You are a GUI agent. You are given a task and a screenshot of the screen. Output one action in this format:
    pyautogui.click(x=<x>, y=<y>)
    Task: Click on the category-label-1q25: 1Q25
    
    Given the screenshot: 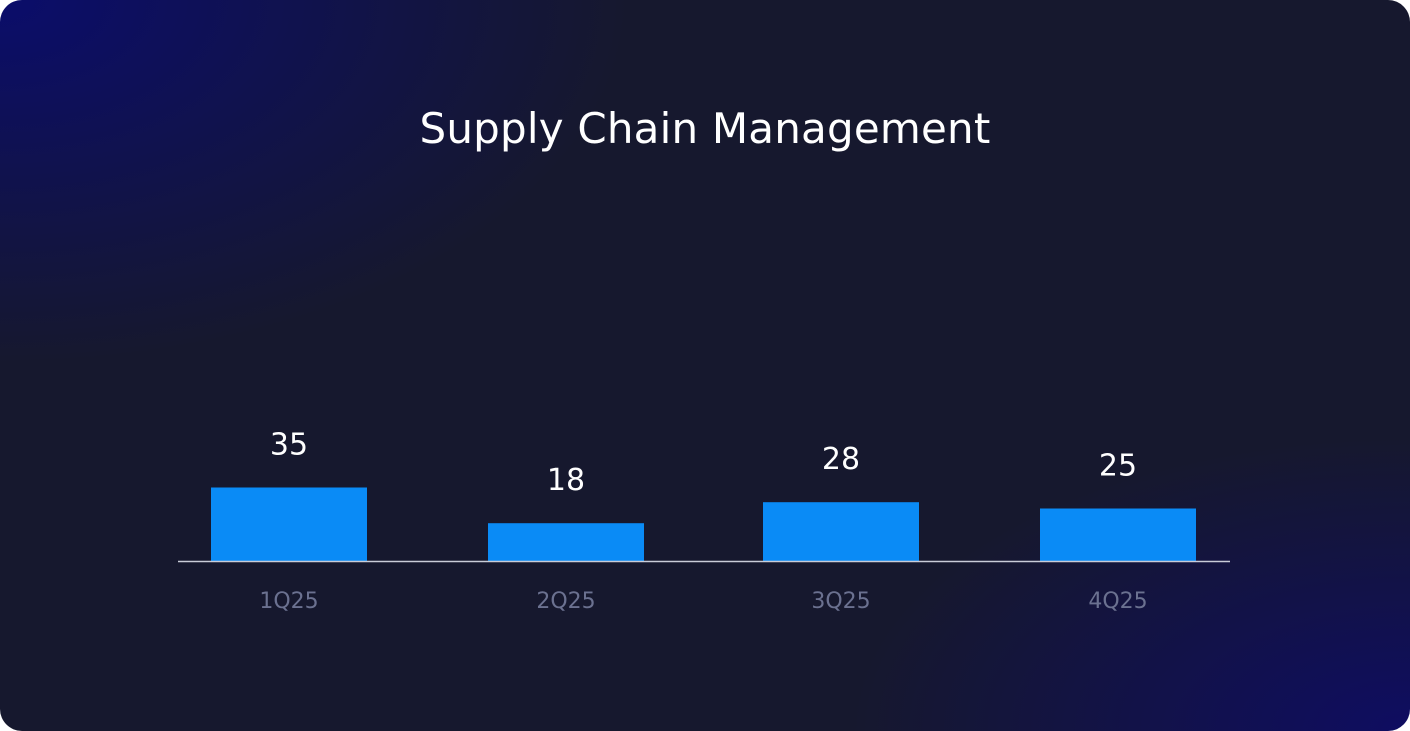 What is the action you would take?
    pyautogui.click(x=288, y=601)
    